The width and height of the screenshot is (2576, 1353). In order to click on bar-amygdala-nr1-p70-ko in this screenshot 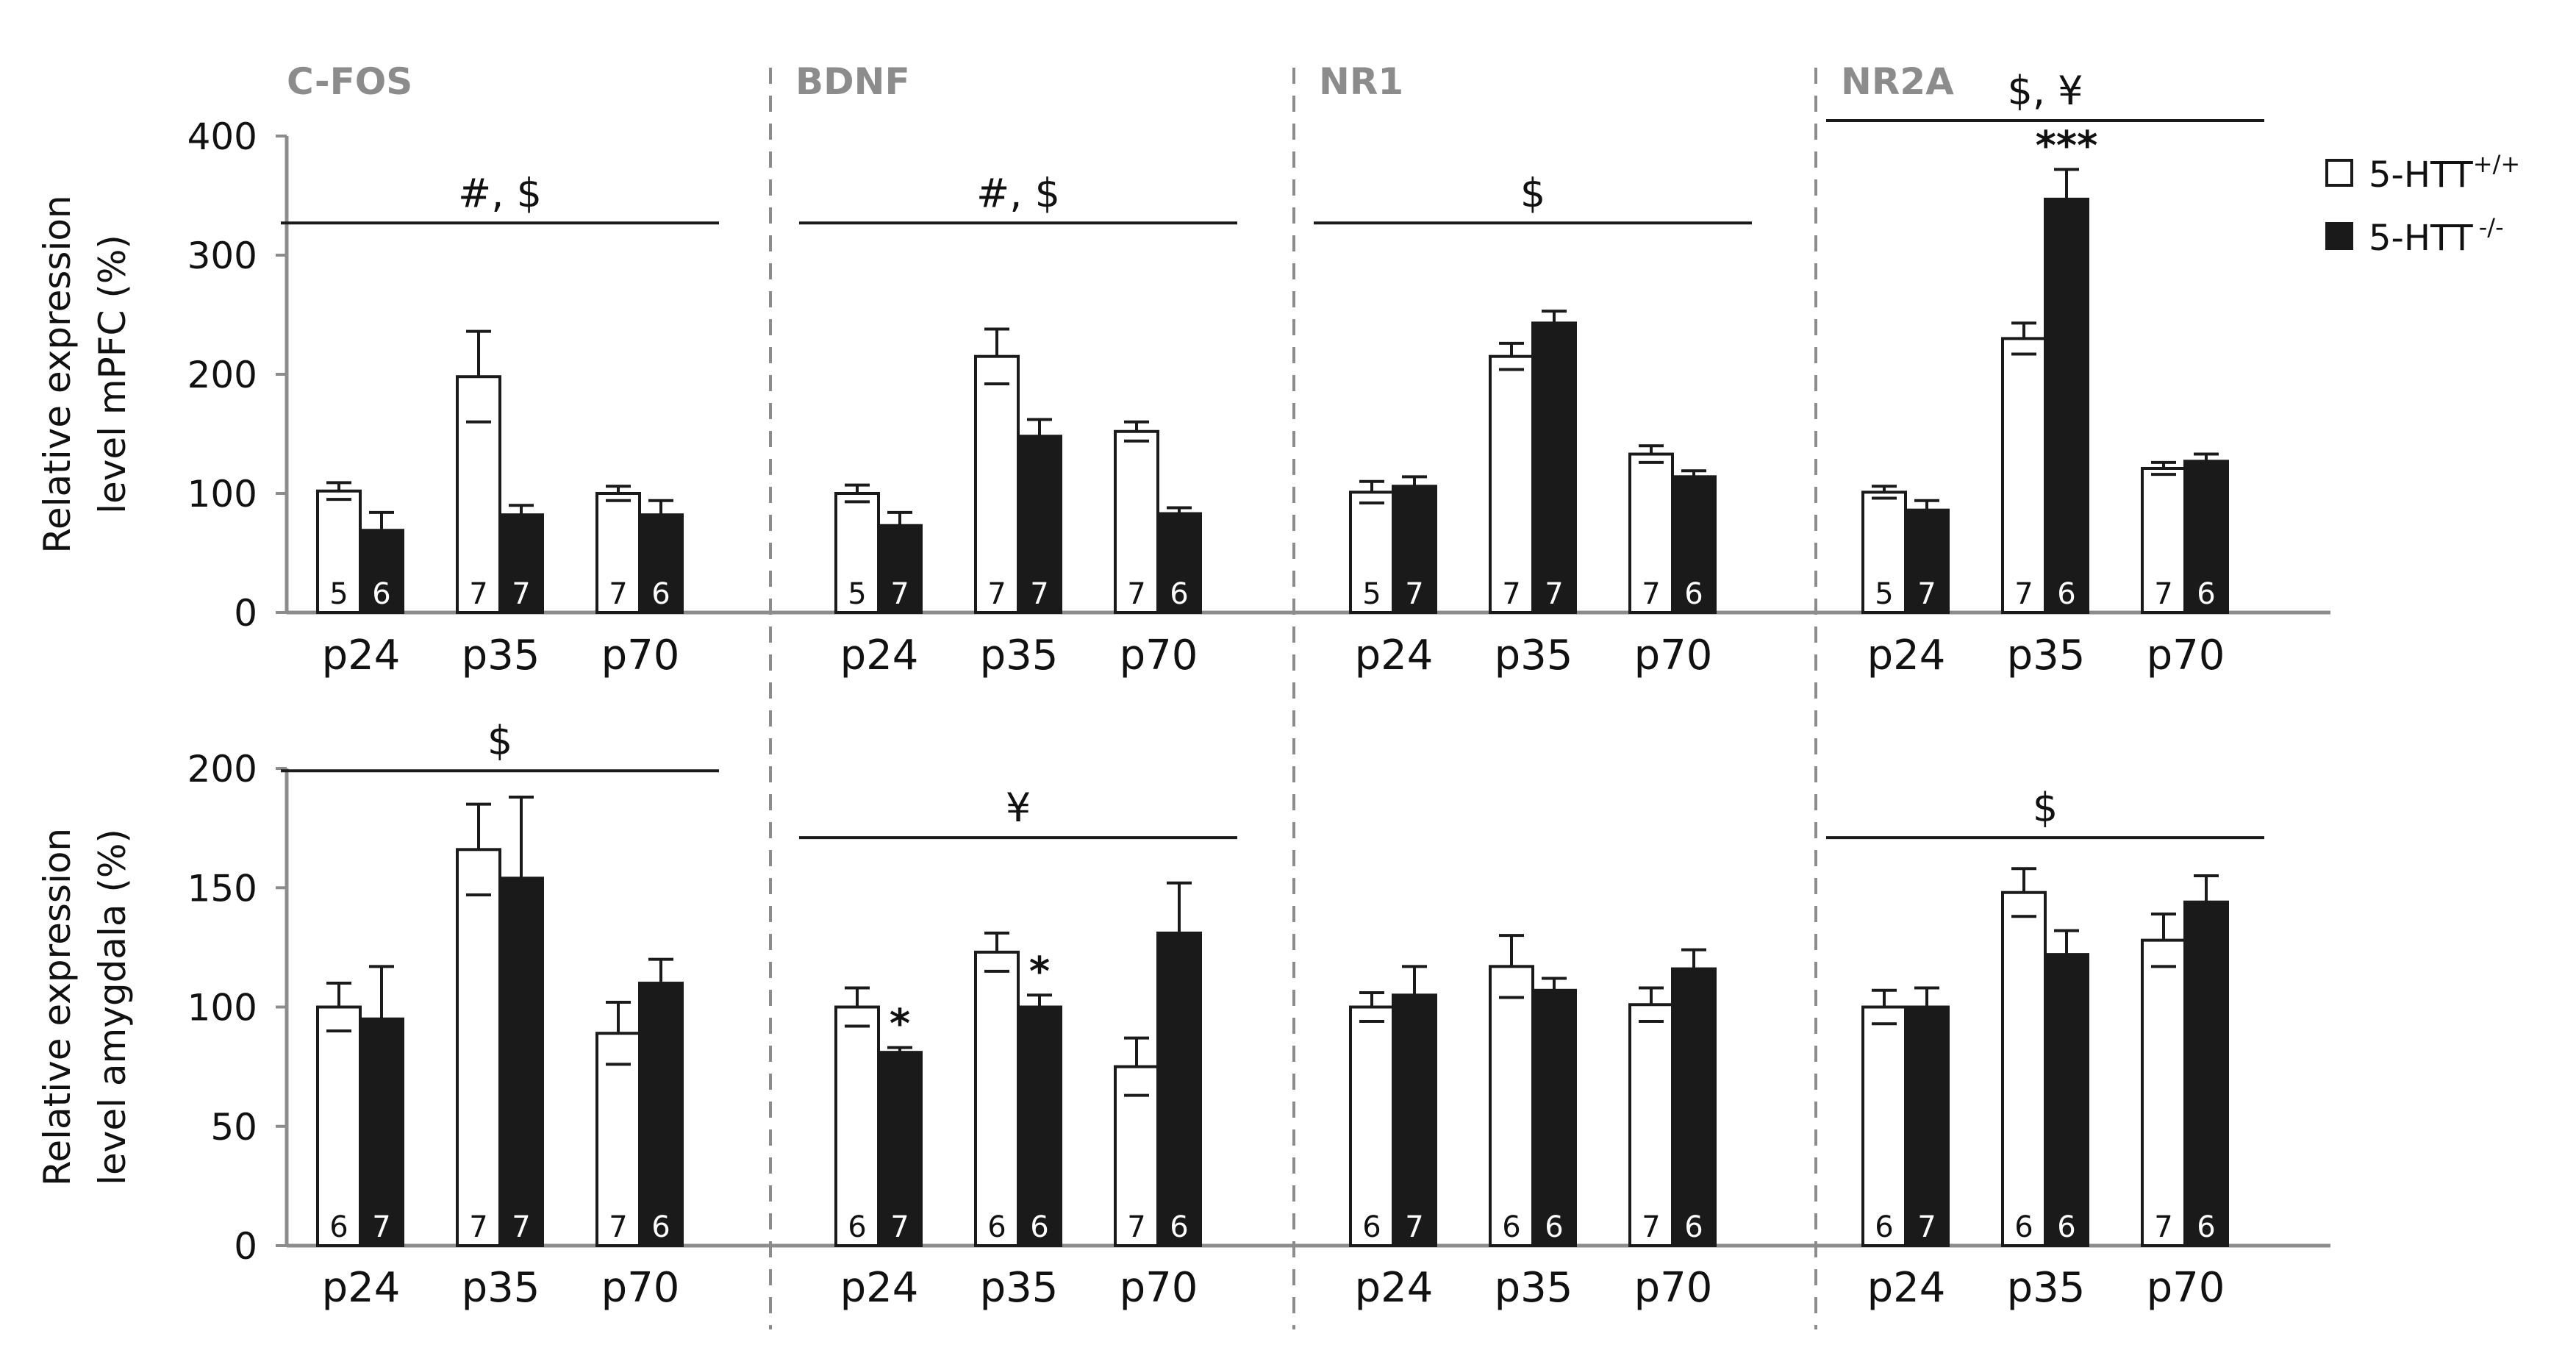, I will do `click(1694, 1107)`.